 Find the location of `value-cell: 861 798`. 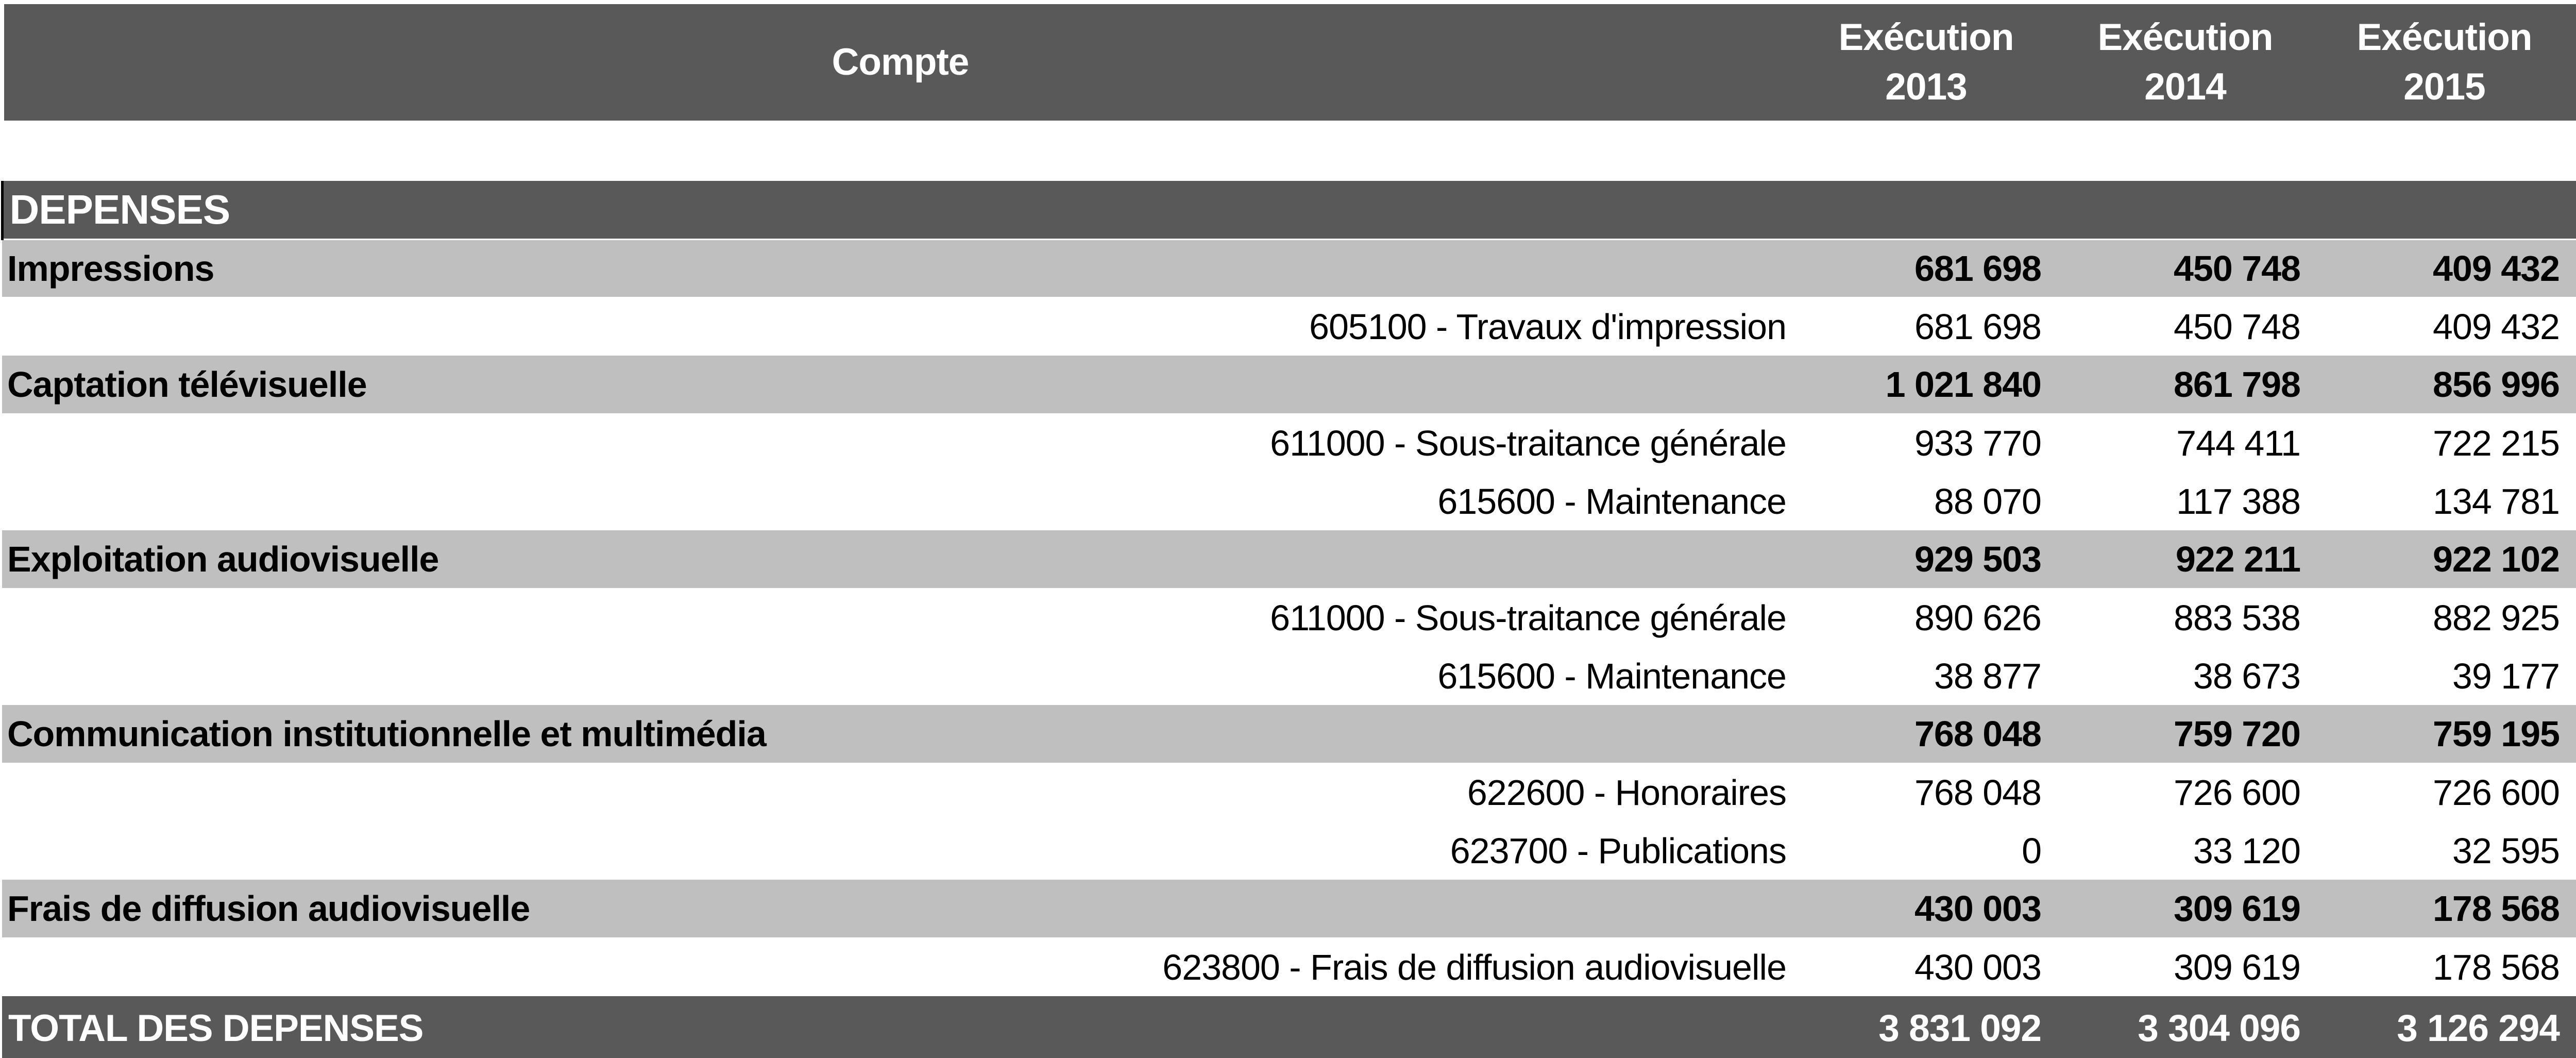

value-cell: 861 798 is located at coordinates (2185, 385).